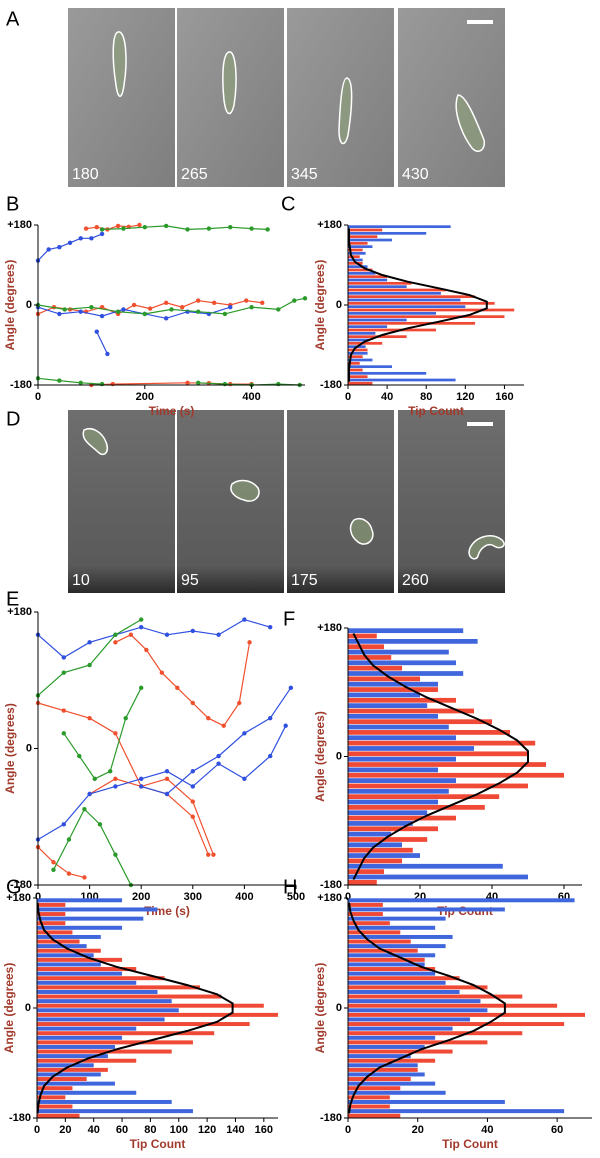 The width and height of the screenshot is (600, 1158). I want to click on x-axis-title: Tip Count, so click(436, 411).